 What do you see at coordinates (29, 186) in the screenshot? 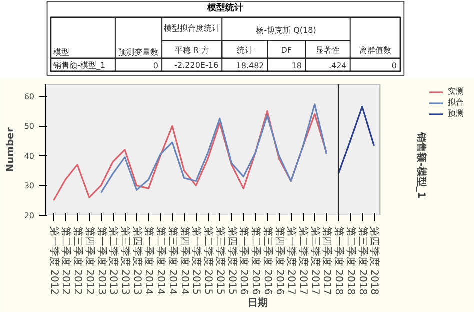
I see `y-tick-label: 30` at bounding box center [29, 186].